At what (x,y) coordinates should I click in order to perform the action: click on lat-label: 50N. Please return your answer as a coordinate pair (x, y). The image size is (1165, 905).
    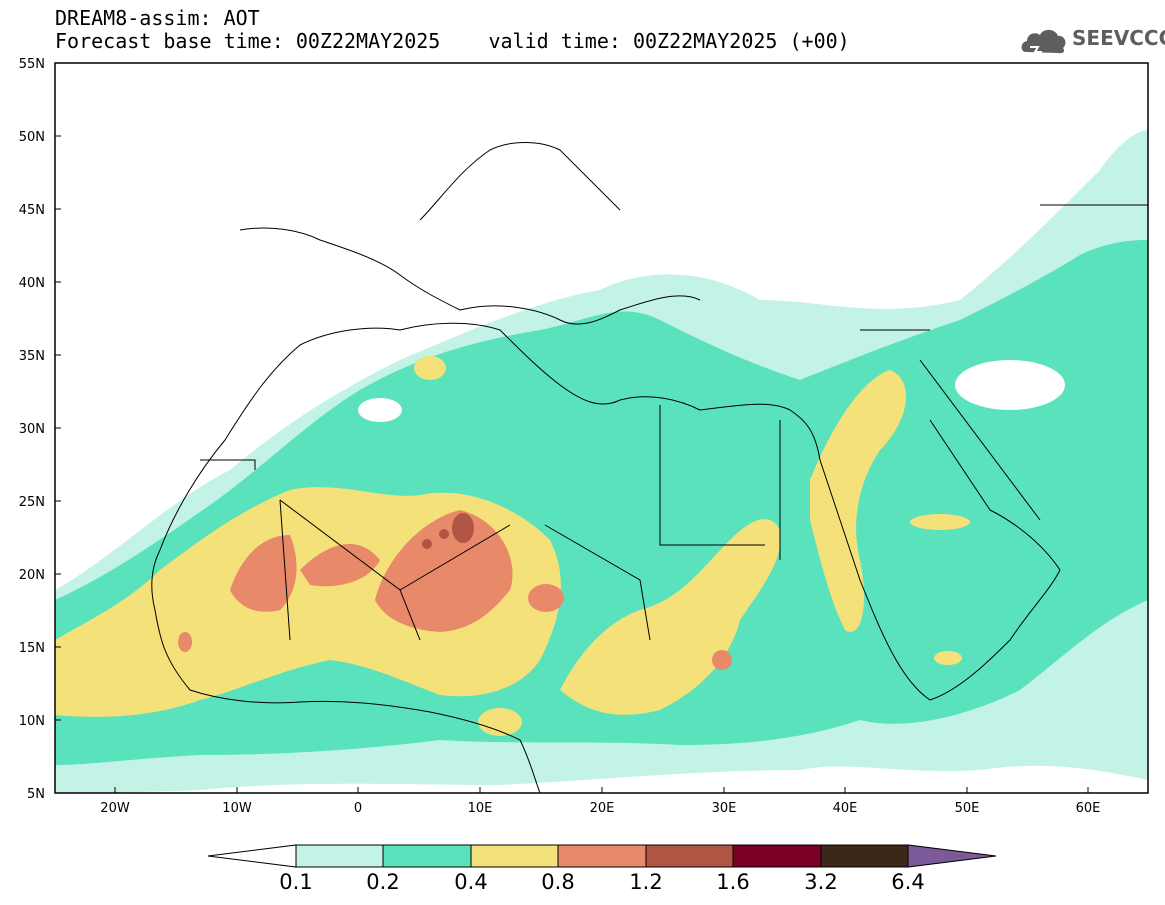
    Looking at the image, I should click on (32, 137).